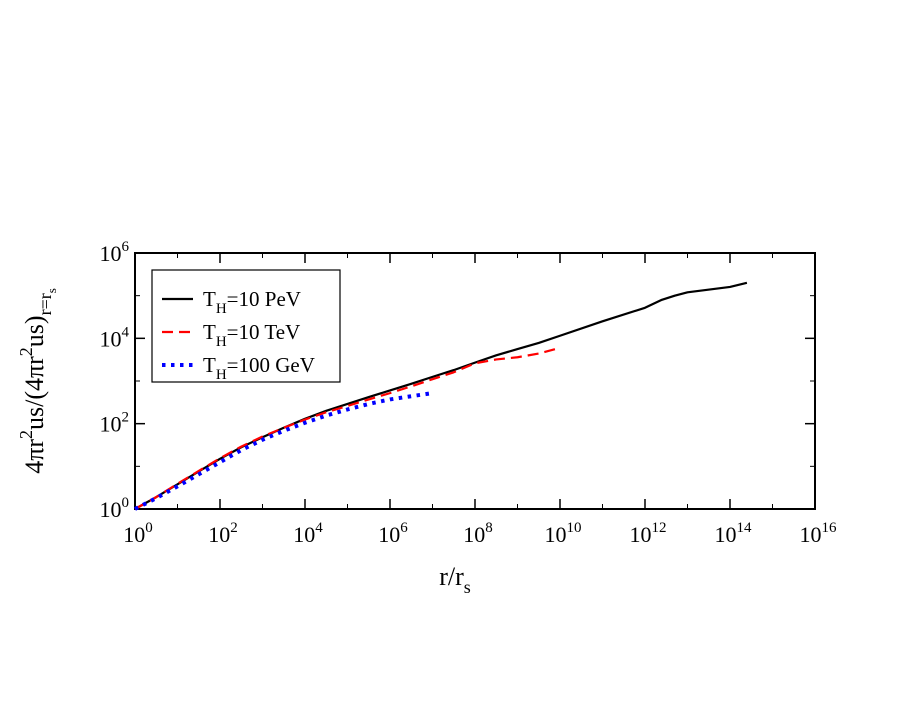 The image size is (917, 708). I want to click on y-tick-label-3: 10⁶, so click(115, 252).